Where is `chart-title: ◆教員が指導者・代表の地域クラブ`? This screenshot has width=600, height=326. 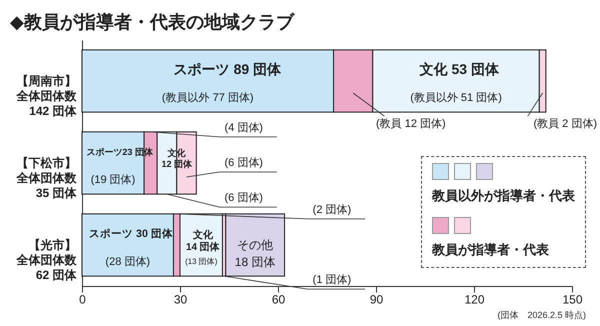
chart-title: ◆教員が指導者・代表の地域クラブ is located at coordinates (152, 22).